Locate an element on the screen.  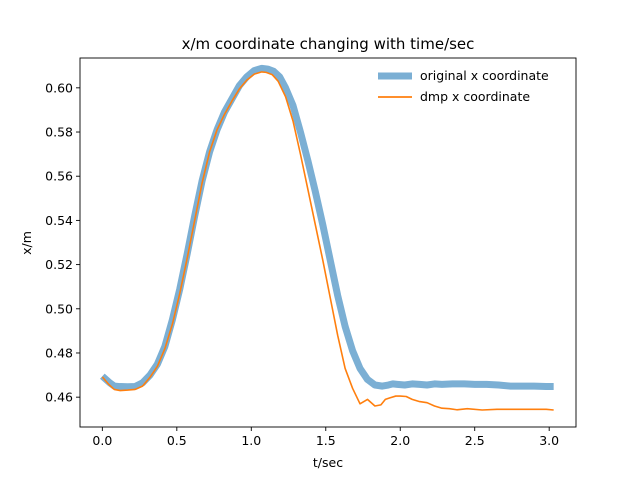
y-tick-label-4: 0.54 is located at coordinates (59, 220).